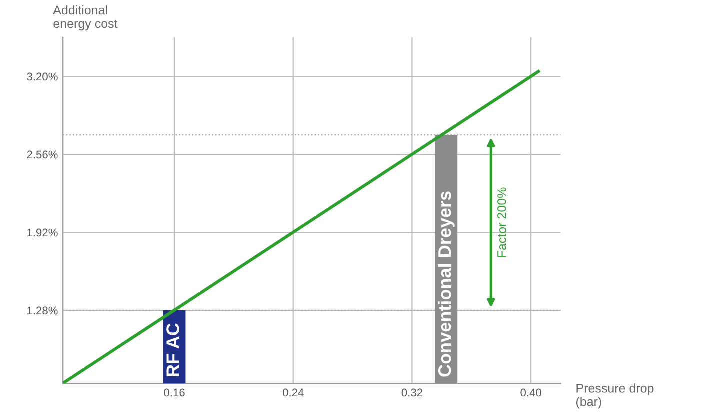 Image resolution: width=701 pixels, height=417 pixels. I want to click on x-tick-label: 0.16, so click(174, 392).